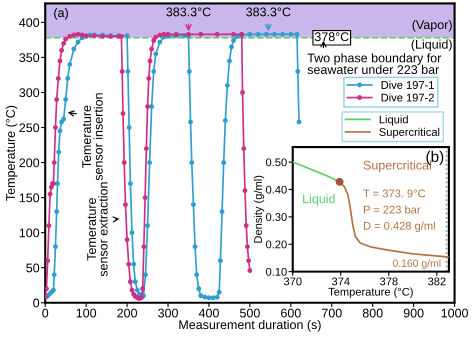 The height and width of the screenshot is (346, 476). What do you see at coordinates (409, 133) in the screenshot?
I see `legend-label: Supercritical` at bounding box center [409, 133].